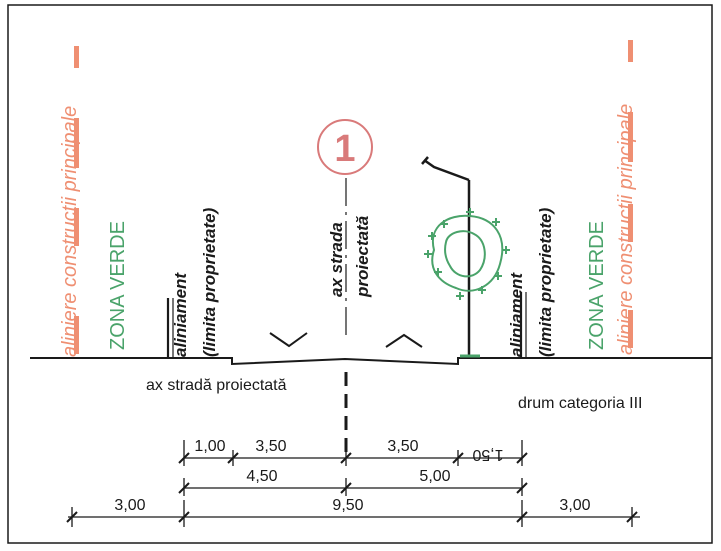  Describe the element at coordinates (118, 285) in the screenshot. I see `left-green-zone-label: ZONA VERDE` at that location.